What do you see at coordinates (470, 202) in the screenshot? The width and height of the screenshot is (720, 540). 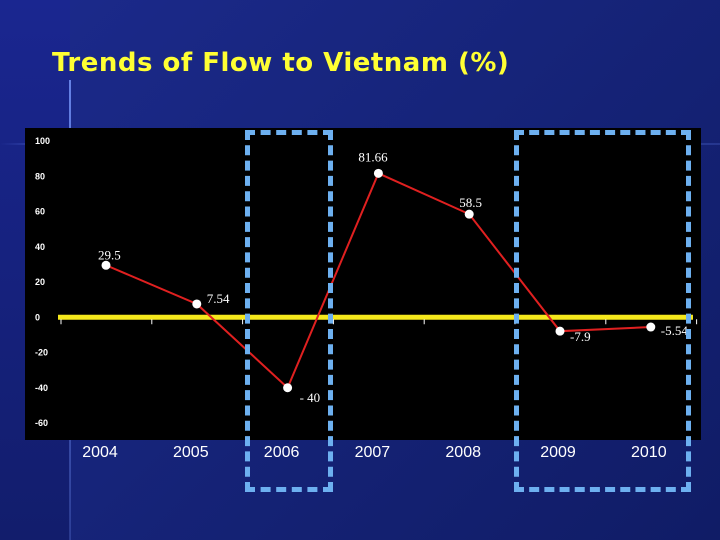 I see `data-label: 58.5` at bounding box center [470, 202].